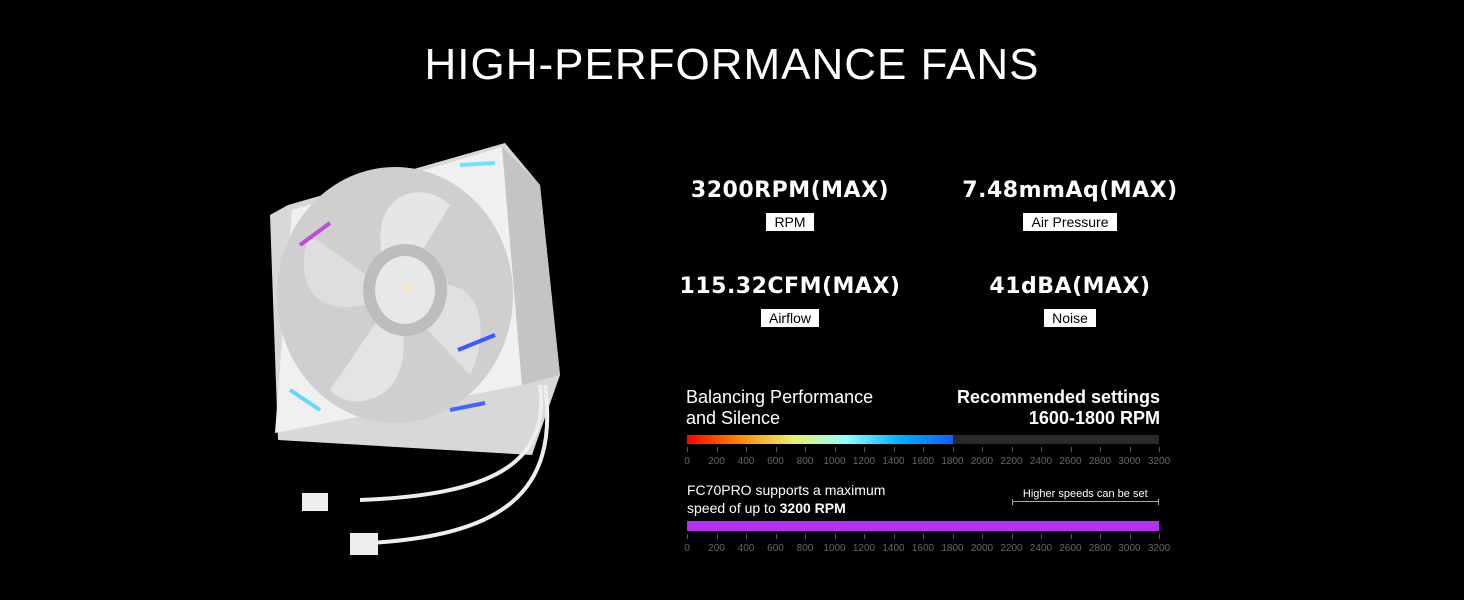 This screenshot has width=1464, height=600. Describe the element at coordinates (812, 508) in the screenshot. I see `max-rpm-value: 3200 RPM` at that location.